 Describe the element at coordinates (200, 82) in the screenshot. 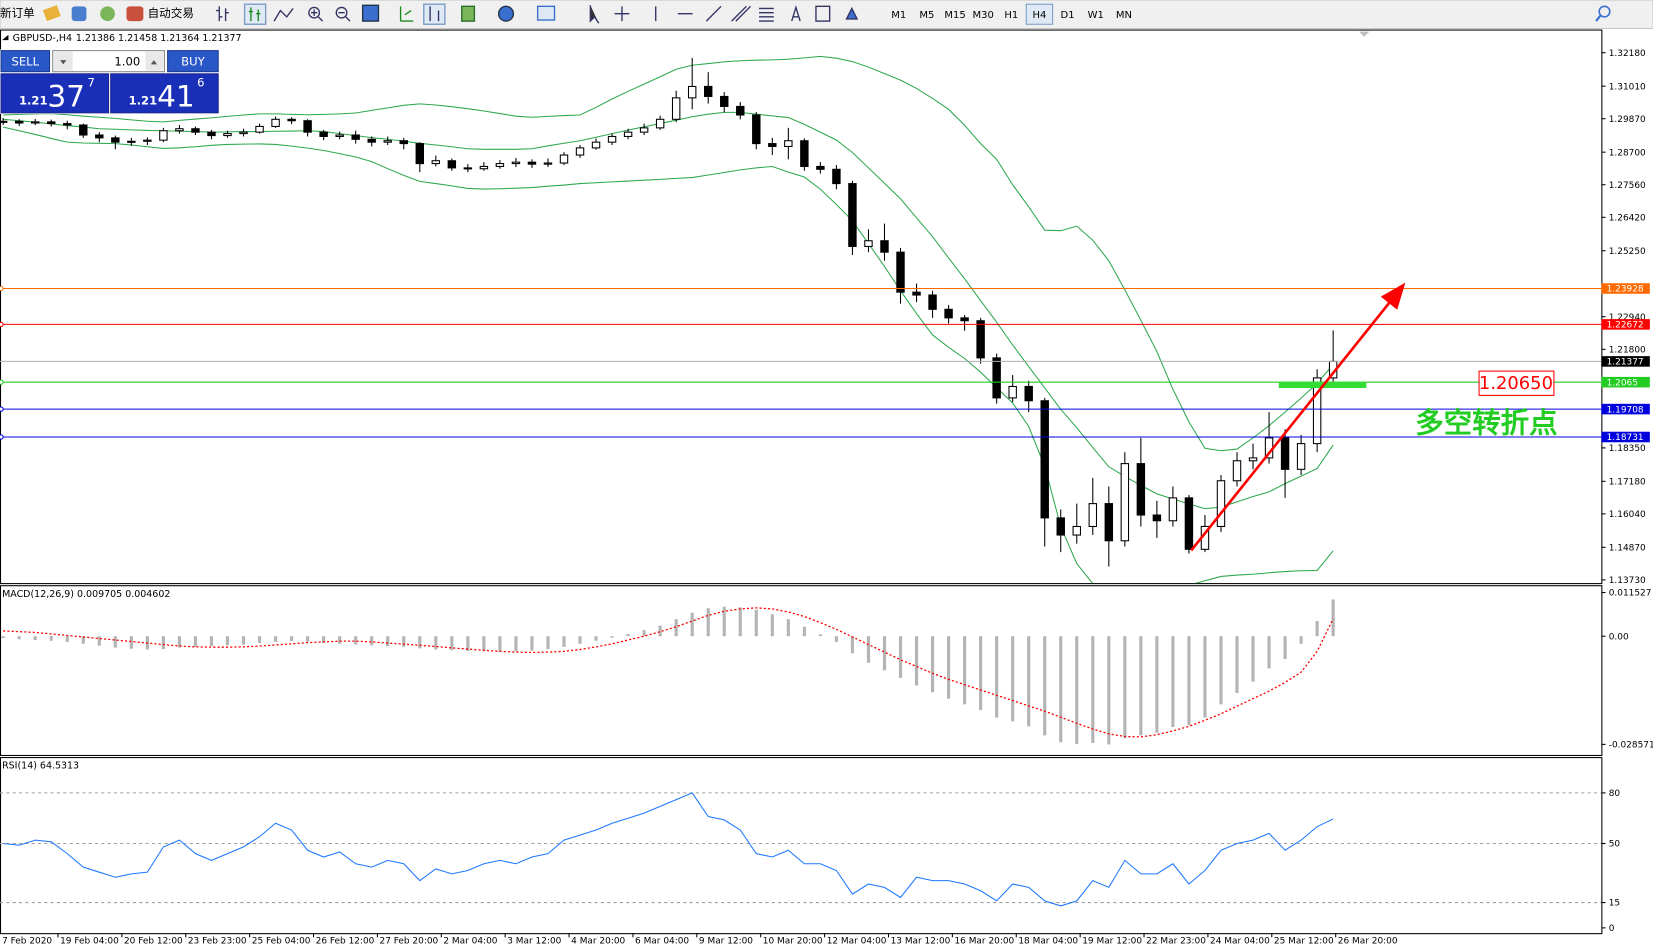

I see `ask-pip: 6` at that location.